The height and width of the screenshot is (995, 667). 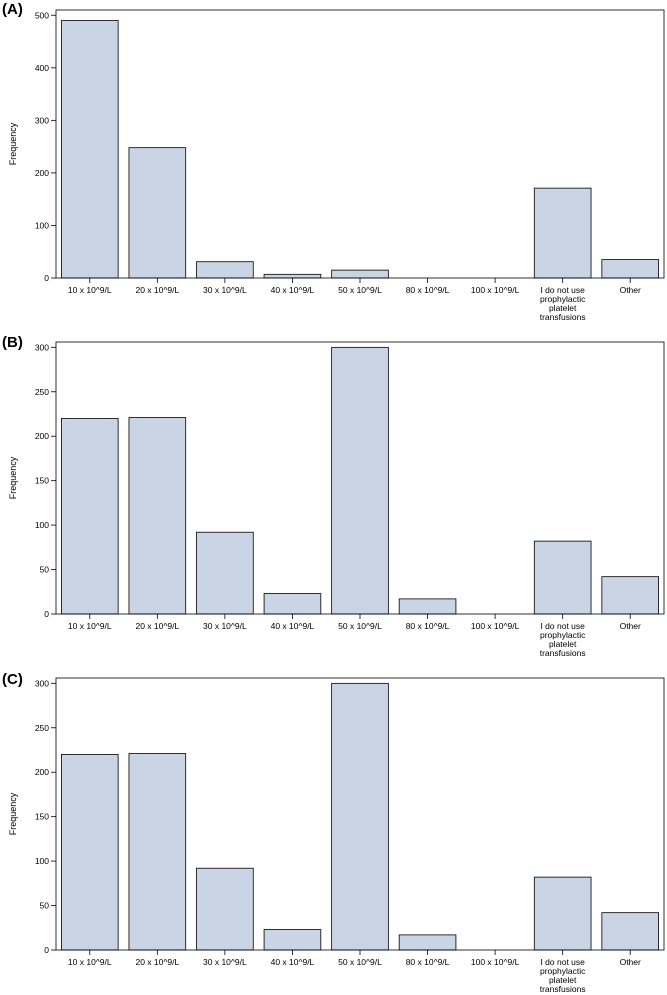 I want to click on y-tick-label: 400, so click(x=42, y=68).